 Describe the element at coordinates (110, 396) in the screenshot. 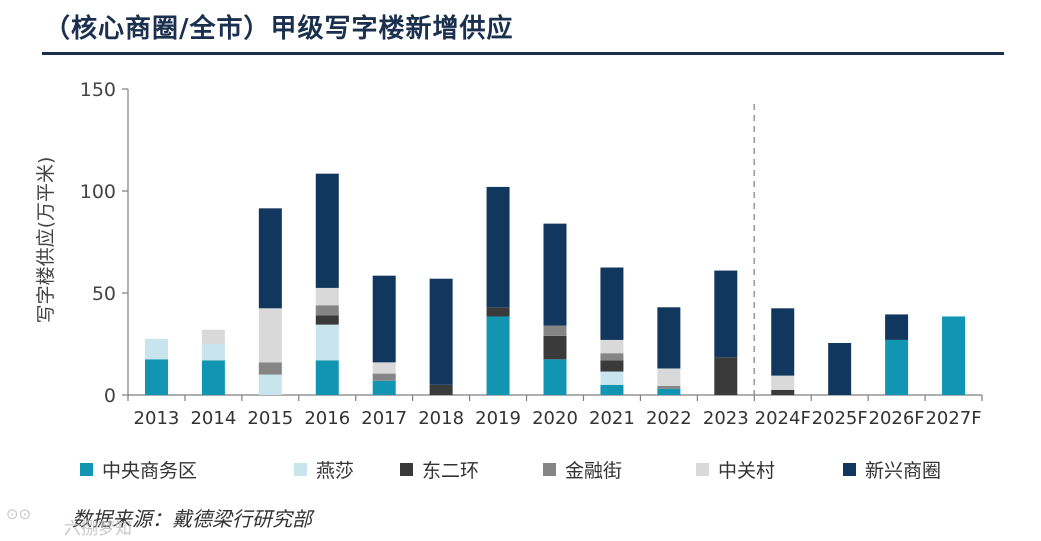

I see `y-tick-label: 0` at that location.